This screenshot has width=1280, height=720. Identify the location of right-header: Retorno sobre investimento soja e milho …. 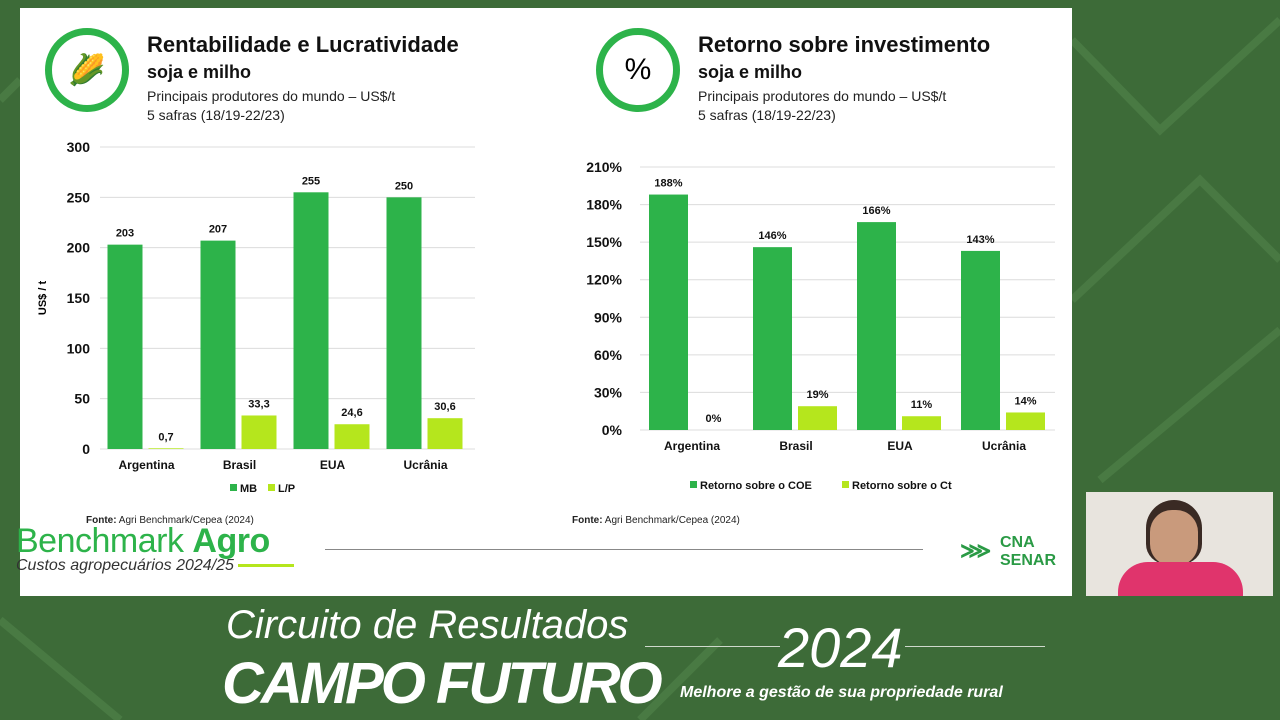
(844, 78).